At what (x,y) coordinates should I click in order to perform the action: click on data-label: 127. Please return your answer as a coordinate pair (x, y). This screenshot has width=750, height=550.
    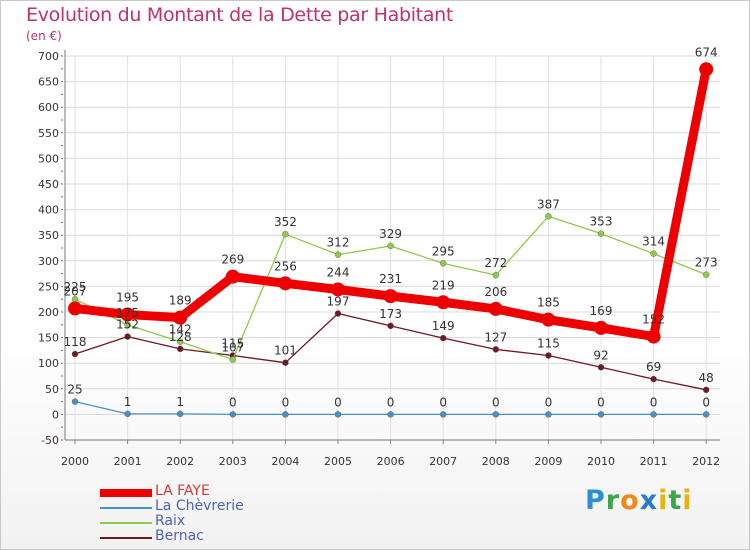
    Looking at the image, I should click on (495, 337).